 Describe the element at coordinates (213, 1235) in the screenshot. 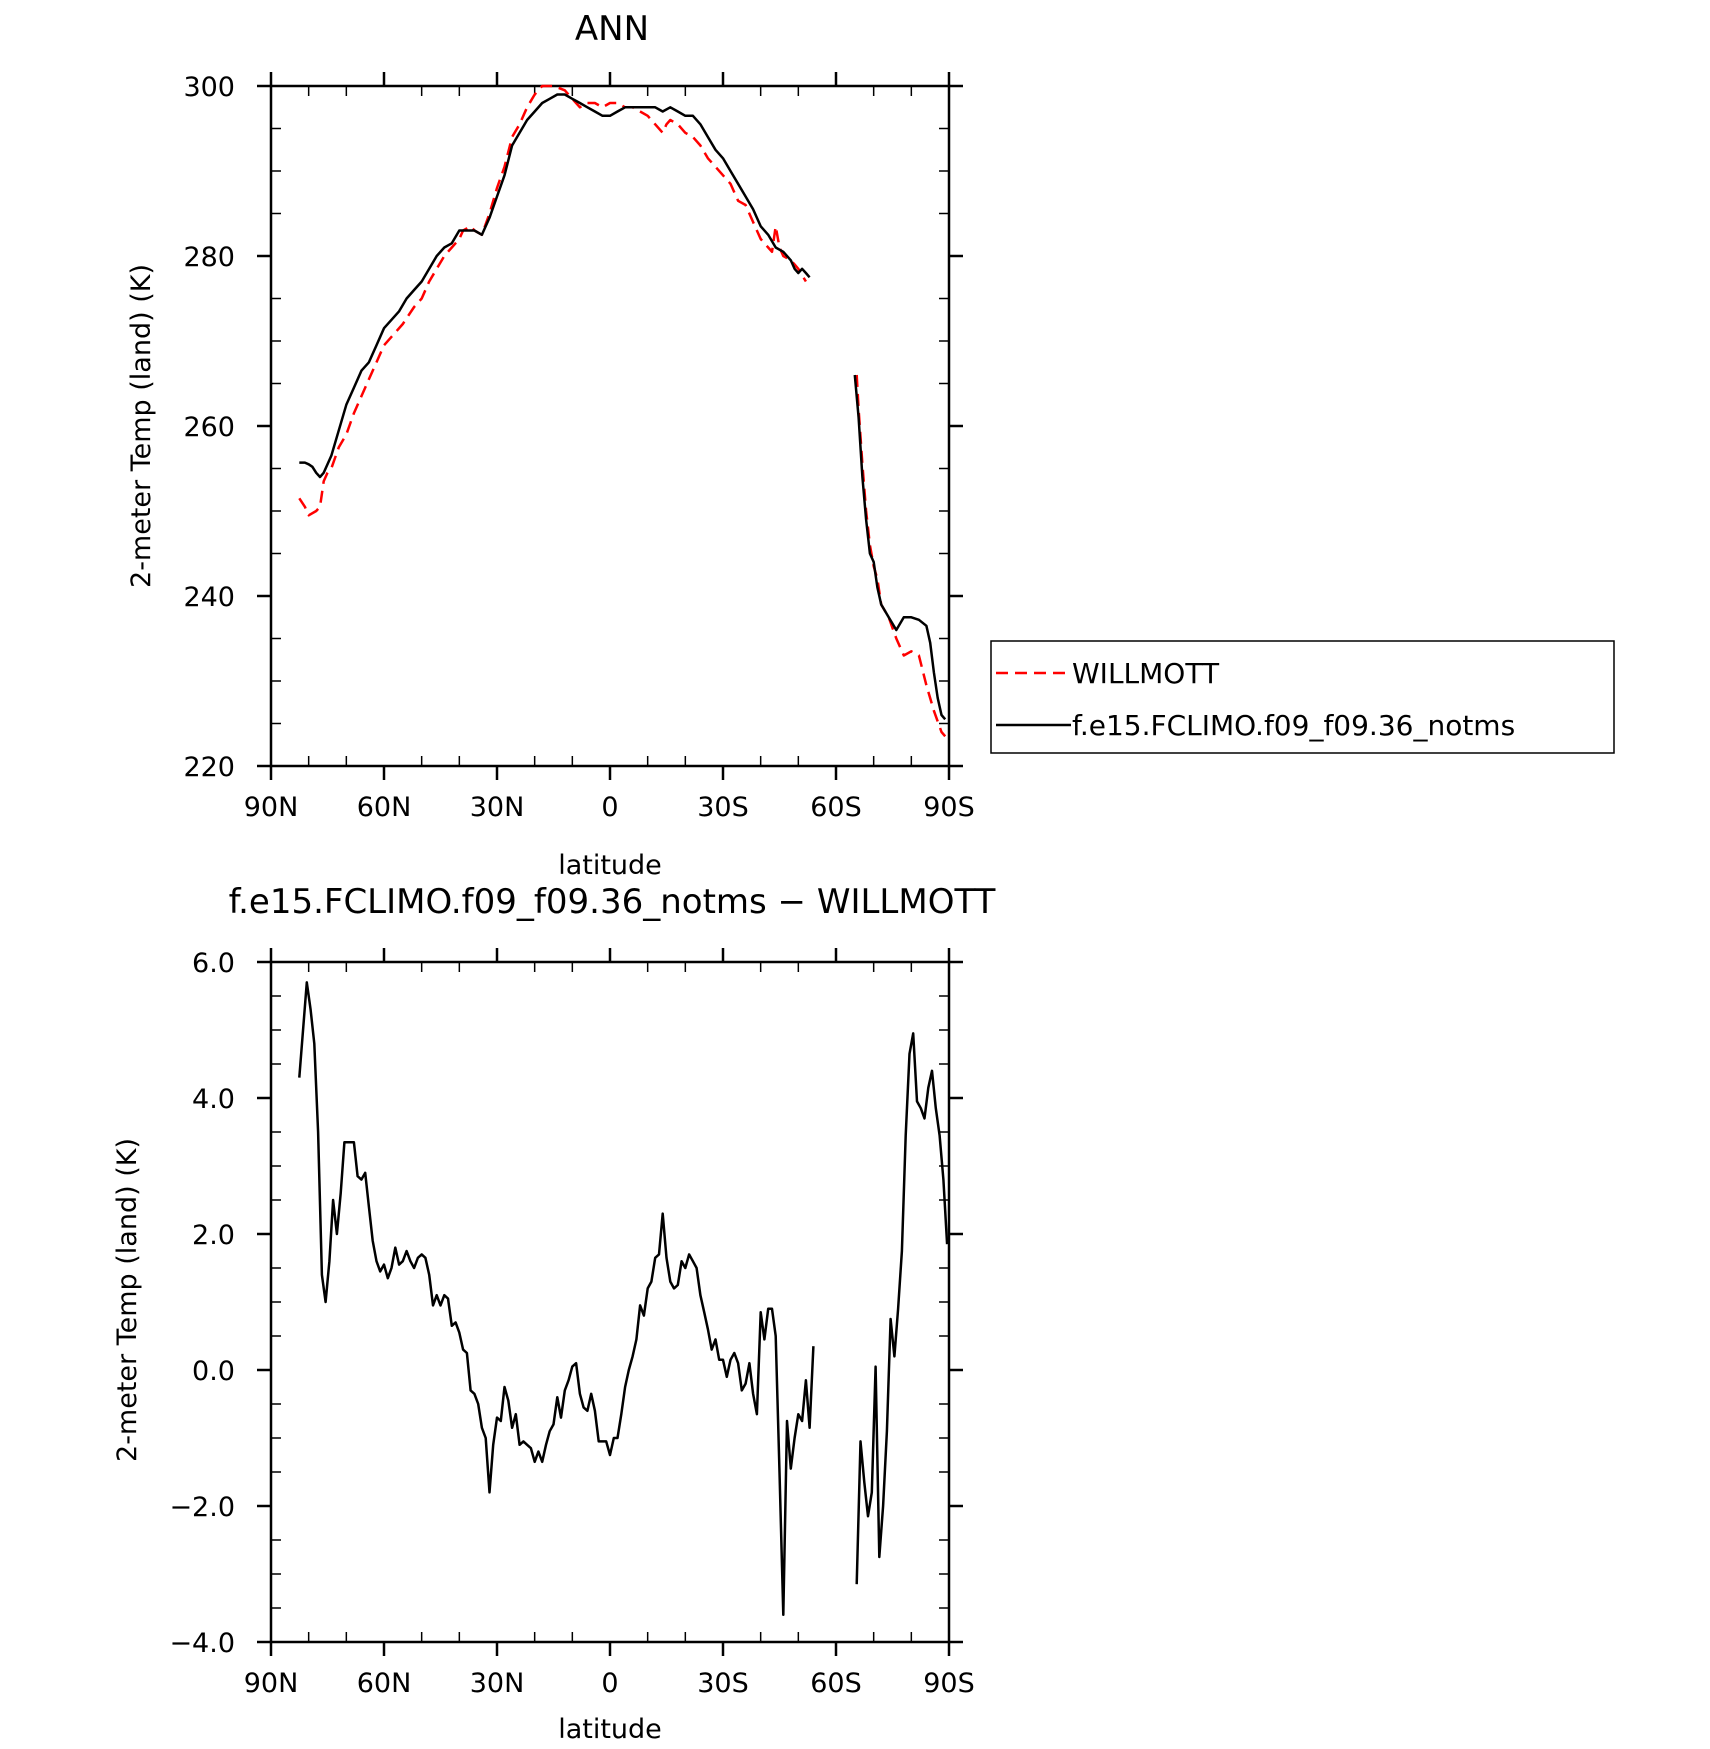

I see `y-tick-label: 2.0` at that location.